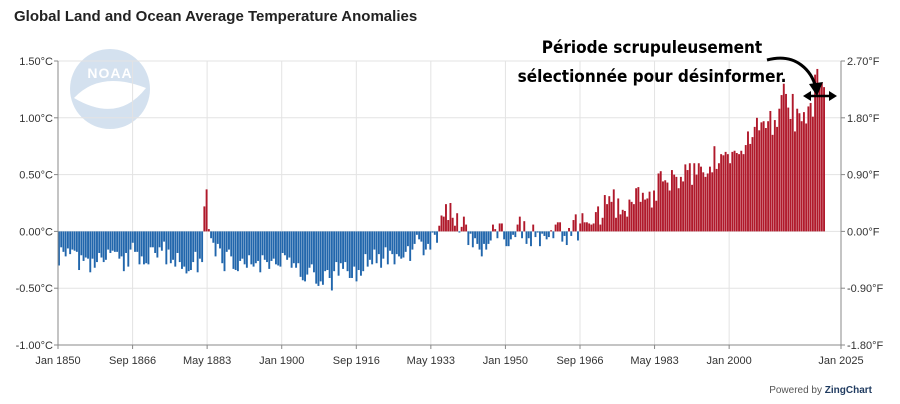 Image resolution: width=900 pixels, height=404 pixels. What do you see at coordinates (579, 361) in the screenshot?
I see `x-tick-label: Sep 1966` at bounding box center [579, 361].